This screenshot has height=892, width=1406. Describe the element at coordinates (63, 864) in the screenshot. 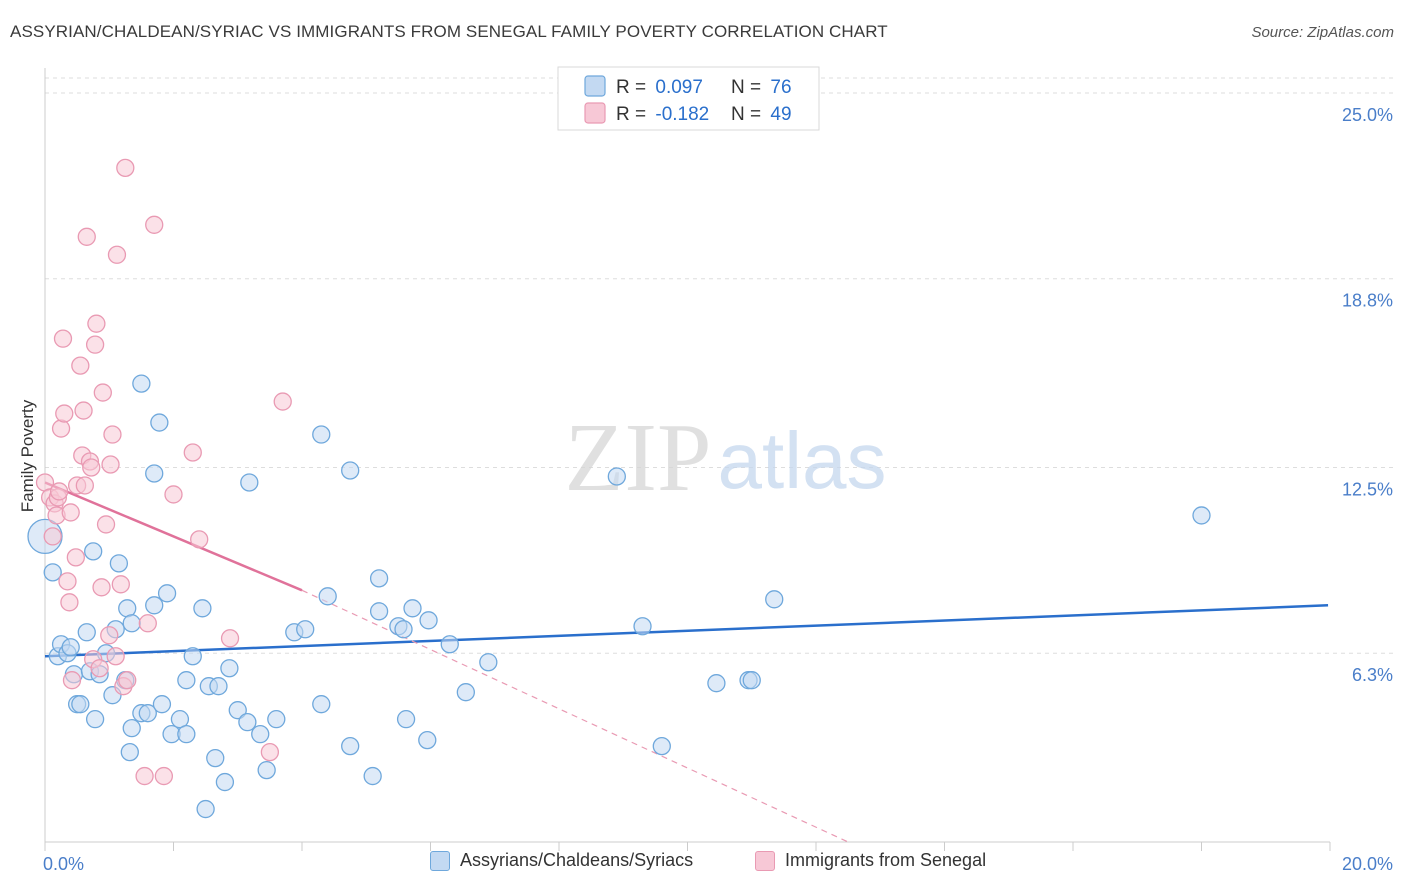

I see `x-tick-label-min: 0.0%` at that location.